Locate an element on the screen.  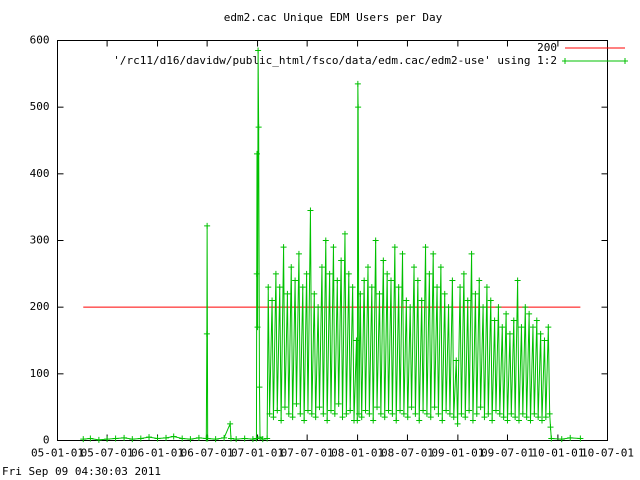
y-tick-label: 600 is located at coordinates (40, 40).